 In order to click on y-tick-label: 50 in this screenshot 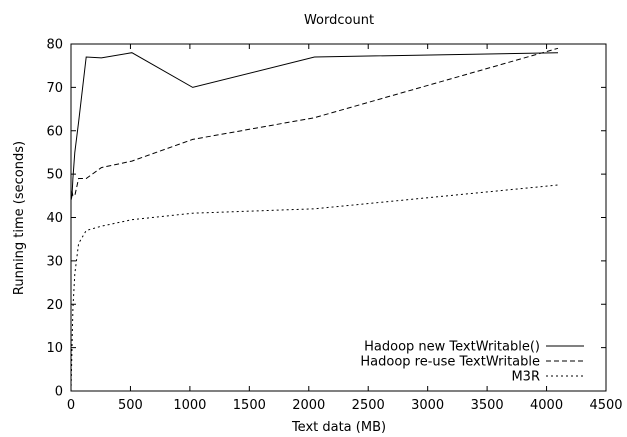, I will do `click(54, 175)`.